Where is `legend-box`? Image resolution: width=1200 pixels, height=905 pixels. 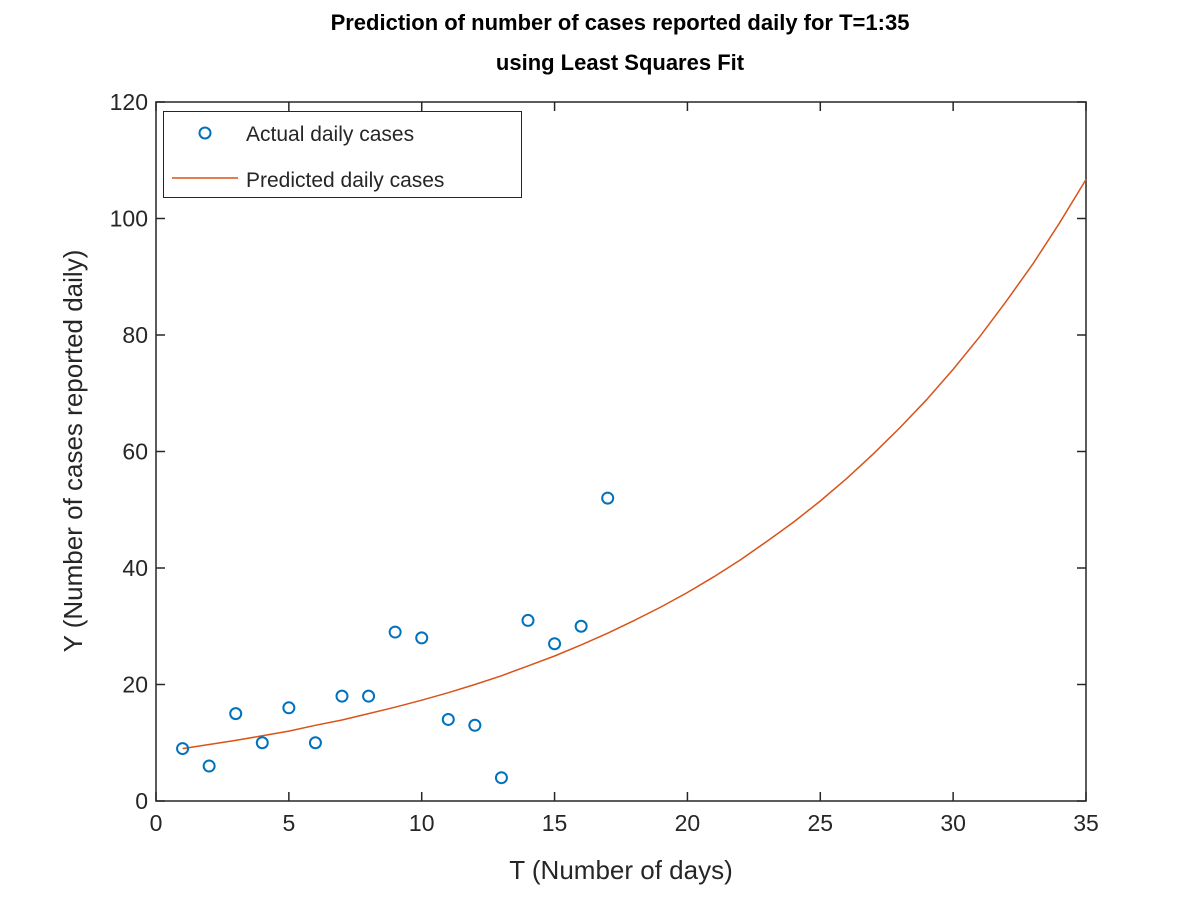 legend-box is located at coordinates (342, 154).